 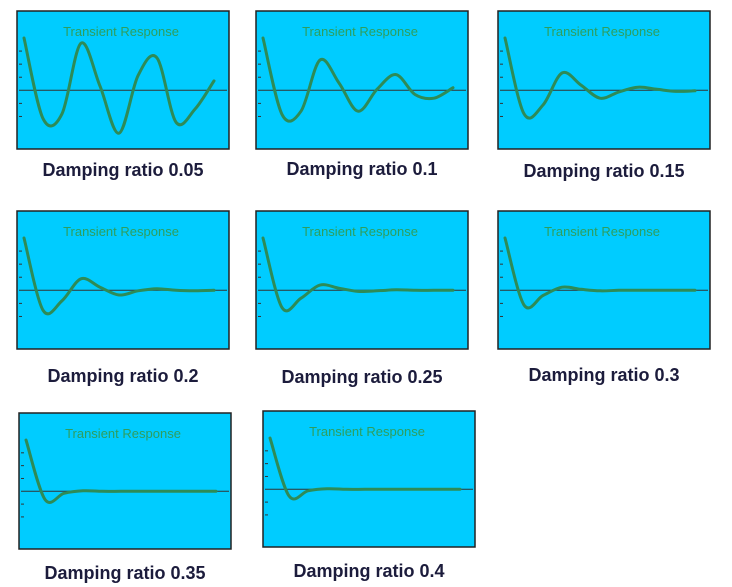 I want to click on chart-panel-damping-0-1: Transient Response Damping ratio 0.1, so click(x=362, y=94).